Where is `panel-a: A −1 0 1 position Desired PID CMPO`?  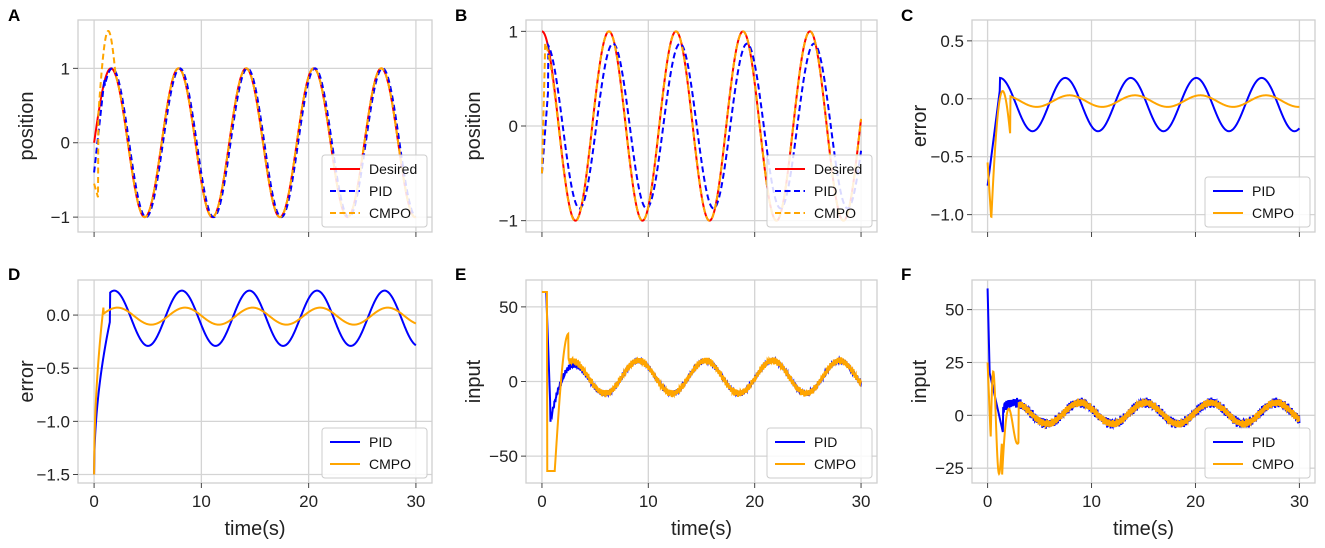 panel-a: A −1 0 1 position Desired PID CMPO is located at coordinates (220, 121).